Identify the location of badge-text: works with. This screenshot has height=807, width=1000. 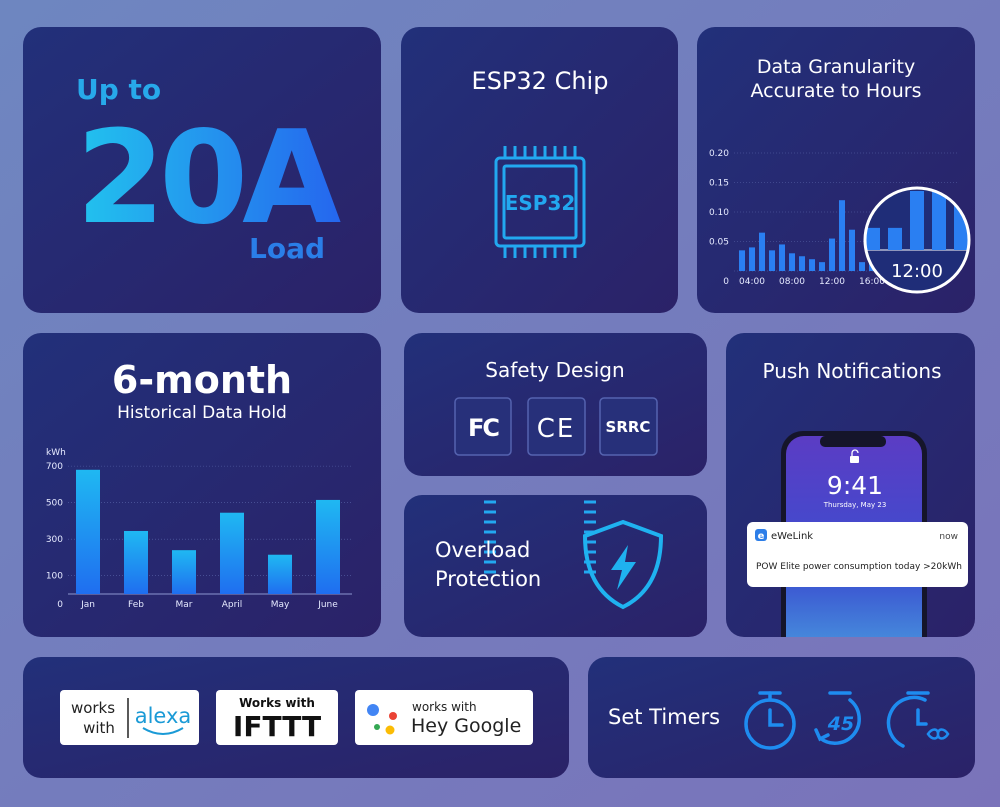
(444, 707).